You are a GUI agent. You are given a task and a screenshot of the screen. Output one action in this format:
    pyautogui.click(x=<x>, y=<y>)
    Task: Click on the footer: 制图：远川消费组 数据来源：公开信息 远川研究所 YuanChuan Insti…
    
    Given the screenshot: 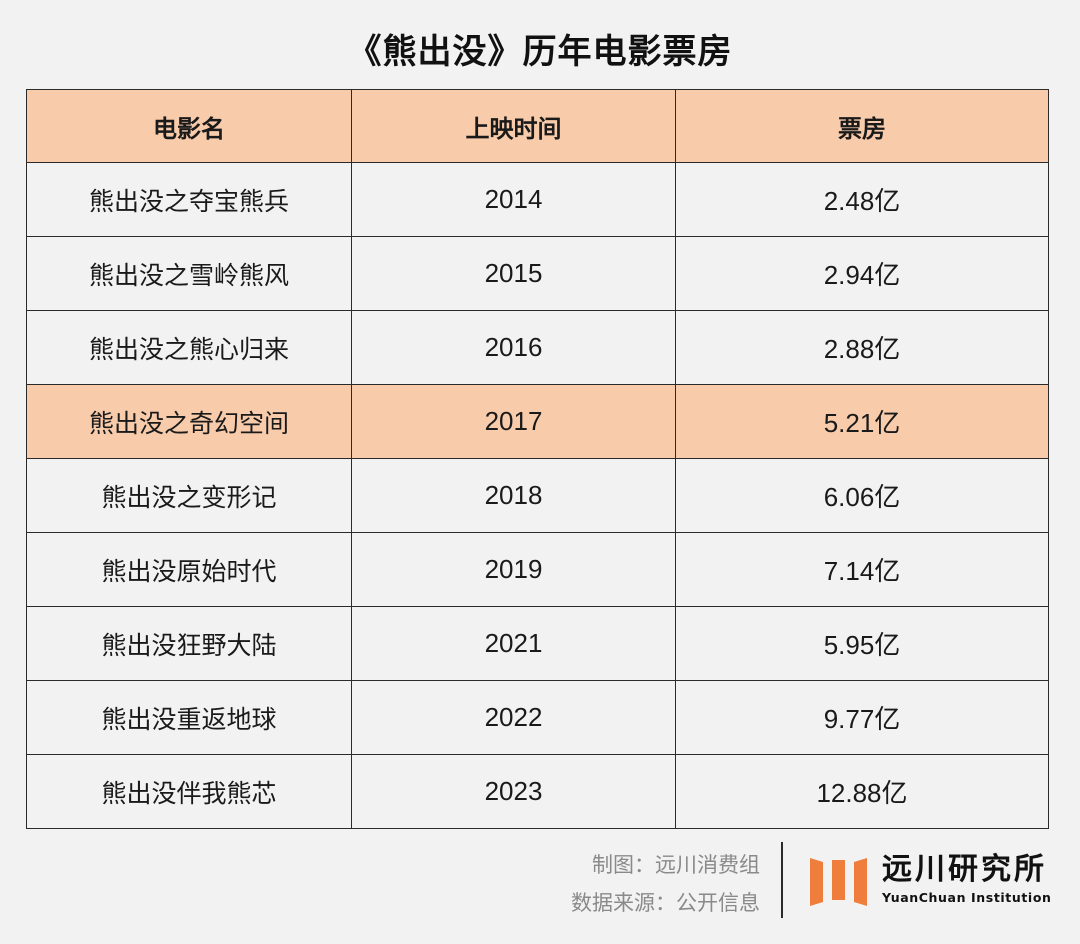 What is the action you would take?
    pyautogui.click(x=540, y=882)
    